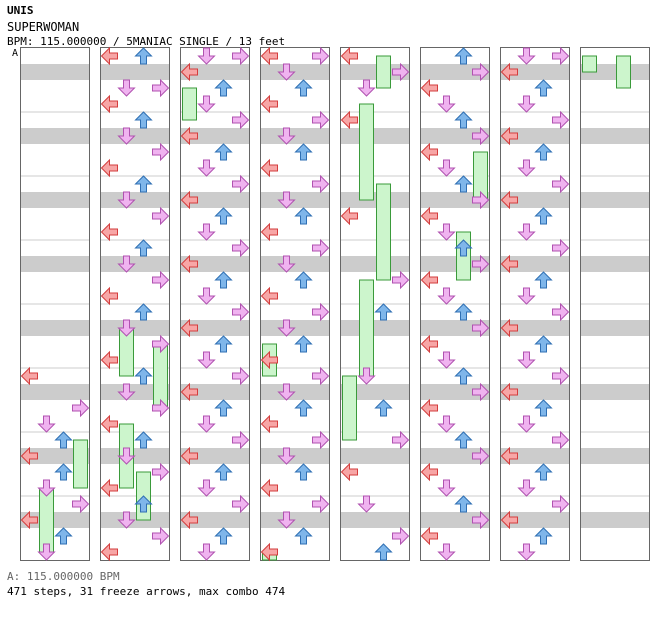 The width and height of the screenshot is (672, 620). What do you see at coordinates (63, 576) in the screenshot?
I see `bpm-footer: A: 115.000000 BPM` at bounding box center [63, 576].